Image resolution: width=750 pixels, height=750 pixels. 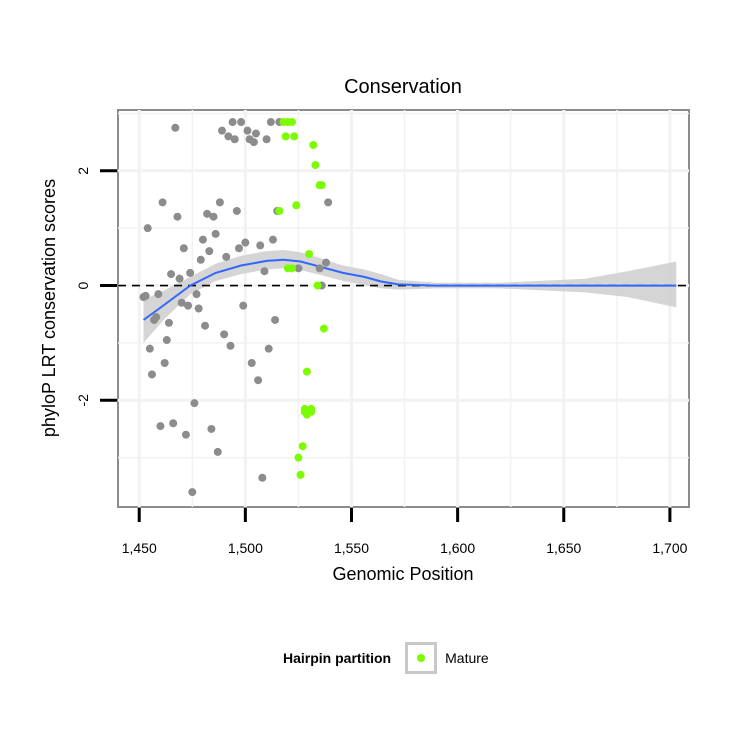 What do you see at coordinates (351, 548) in the screenshot?
I see `x-tick-label: 1,550` at bounding box center [351, 548].